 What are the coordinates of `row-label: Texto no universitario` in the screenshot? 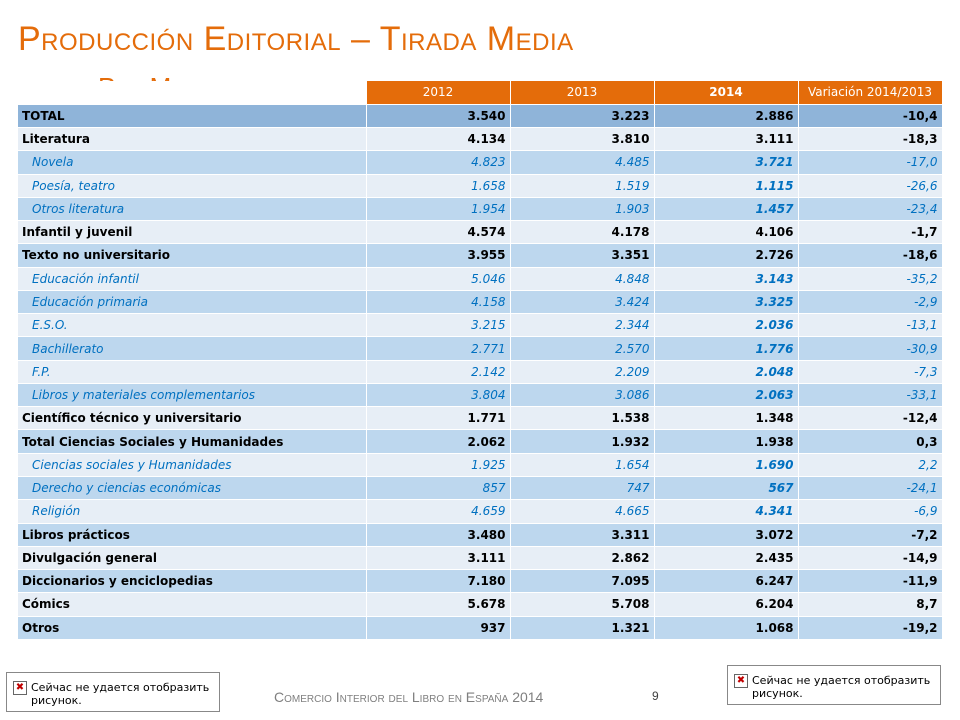 It's located at (192, 255).